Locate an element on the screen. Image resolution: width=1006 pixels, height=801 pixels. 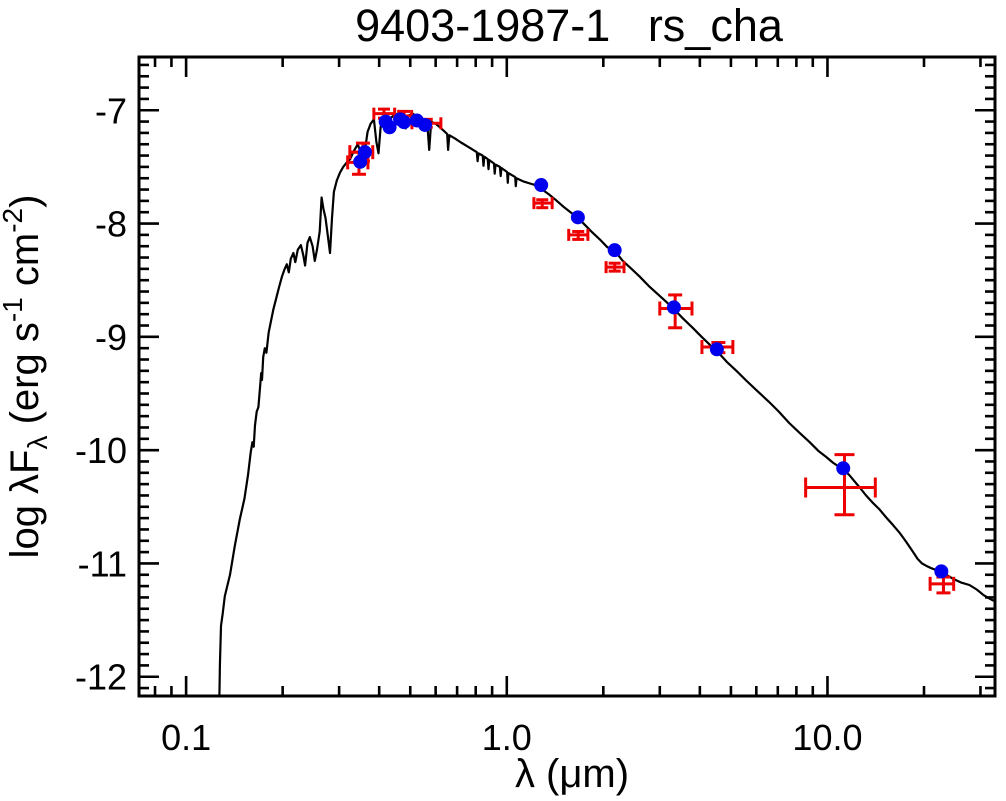
y-tick-label: -12 is located at coordinates (101, 677).